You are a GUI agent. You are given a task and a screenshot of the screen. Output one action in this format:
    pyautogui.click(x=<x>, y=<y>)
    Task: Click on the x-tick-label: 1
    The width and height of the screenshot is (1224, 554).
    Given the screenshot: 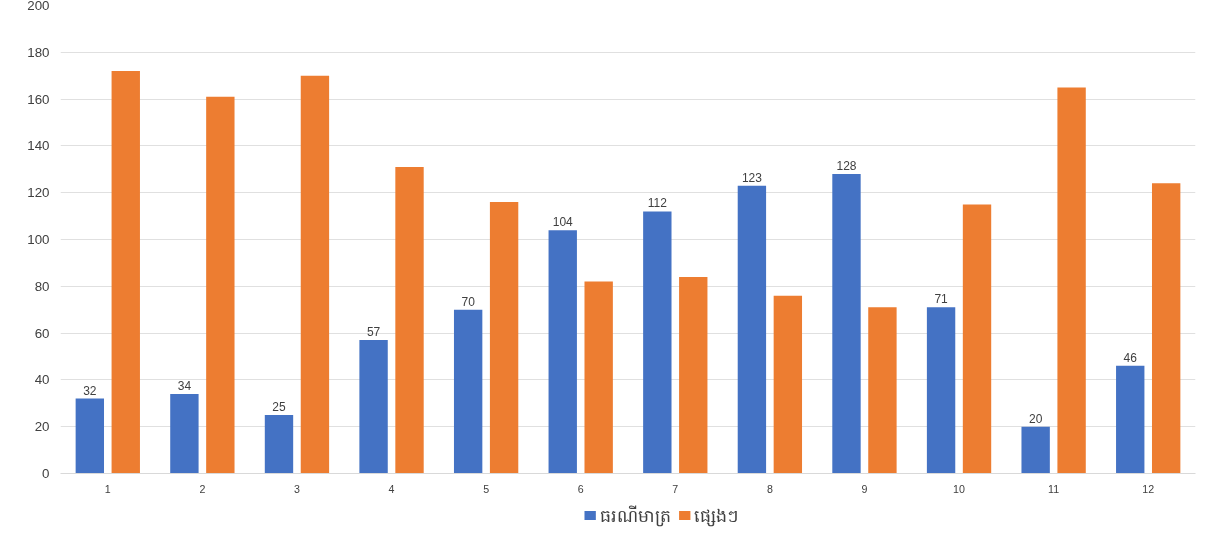 What is the action you would take?
    pyautogui.click(x=107, y=488)
    